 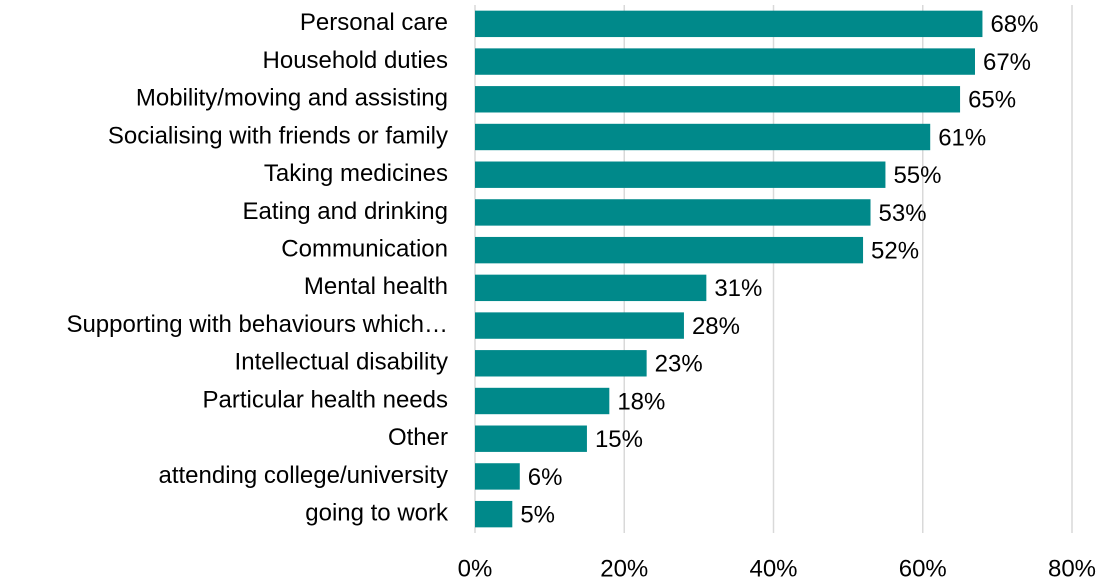 I want to click on x-tick-label: 60%, so click(x=923, y=568).